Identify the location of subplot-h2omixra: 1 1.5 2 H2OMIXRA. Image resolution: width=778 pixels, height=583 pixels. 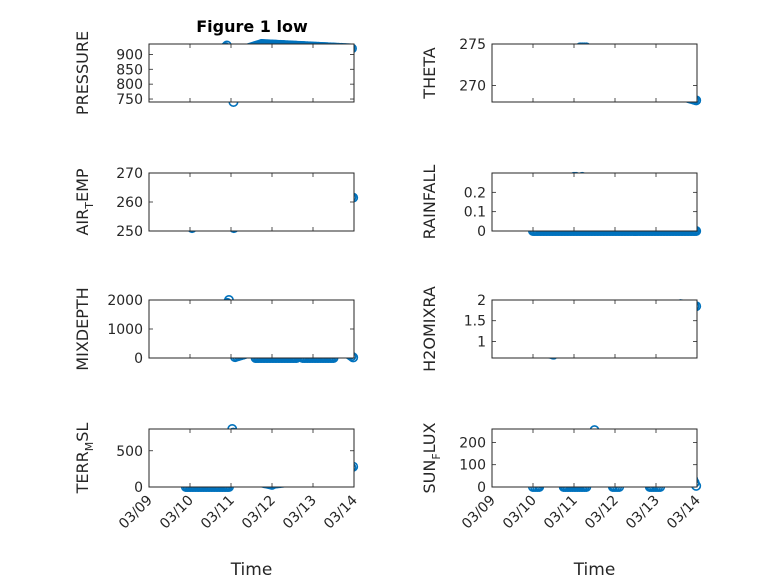
(561, 329).